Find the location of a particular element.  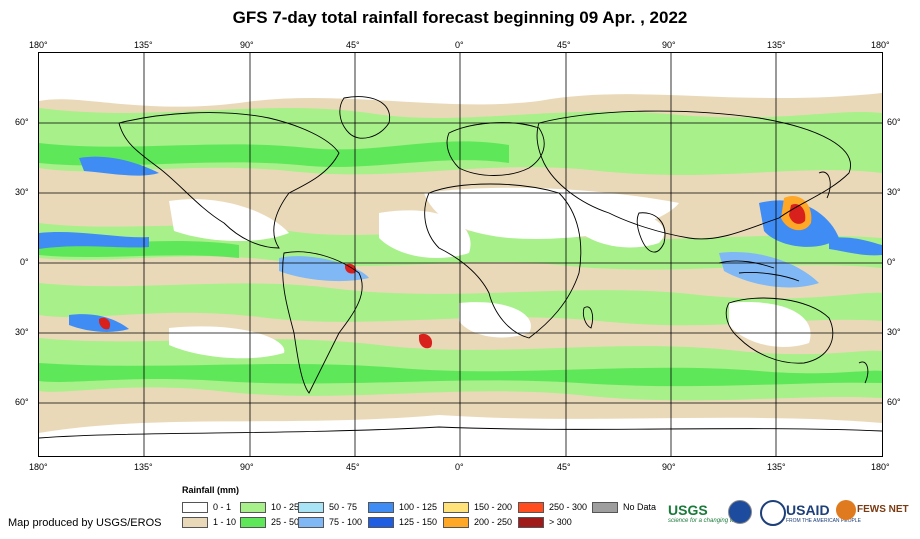

europe-outline is located at coordinates (495, 149).